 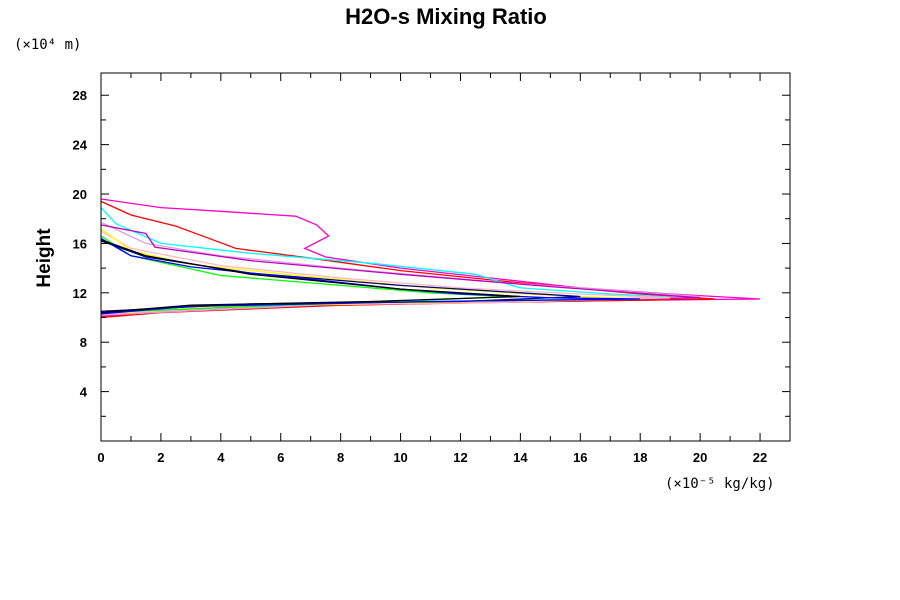 What do you see at coordinates (446, 16) in the screenshot?
I see `chart-title: H2O-s Mixing Ratio` at bounding box center [446, 16].